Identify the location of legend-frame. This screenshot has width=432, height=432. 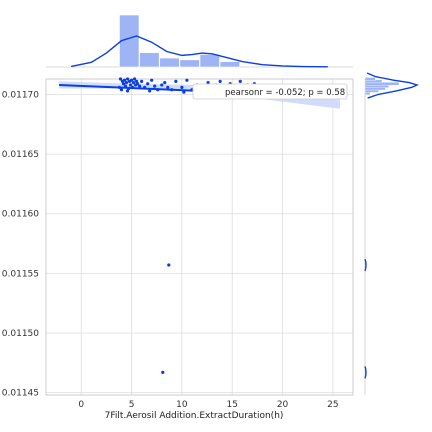
(270, 91).